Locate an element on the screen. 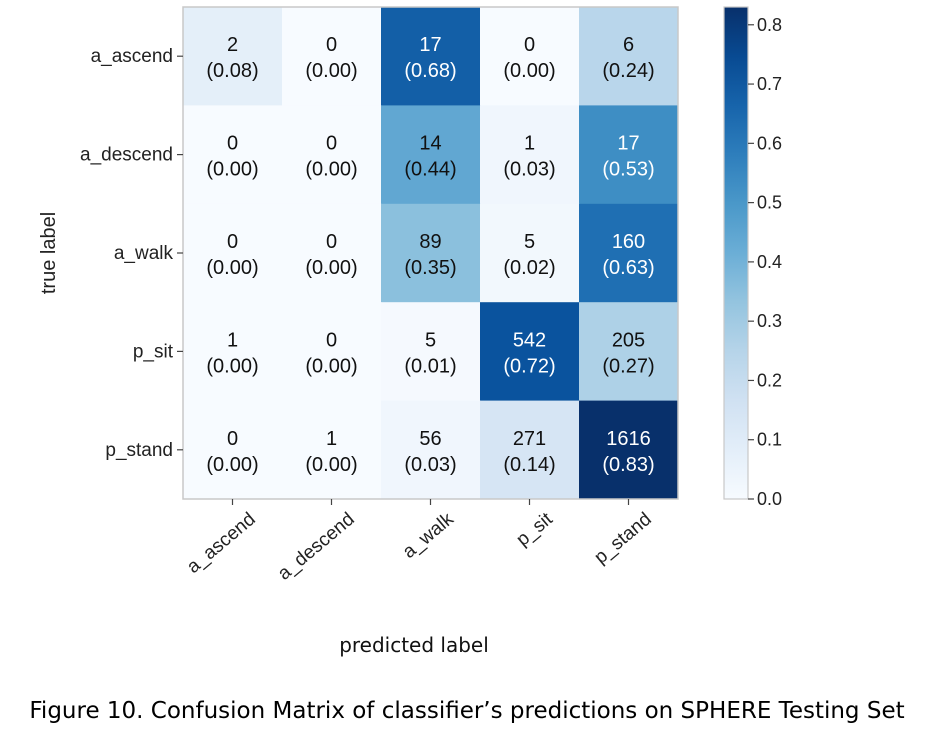 This screenshot has width=934, height=740. x-tick-label: p_sit is located at coordinates (534, 529).